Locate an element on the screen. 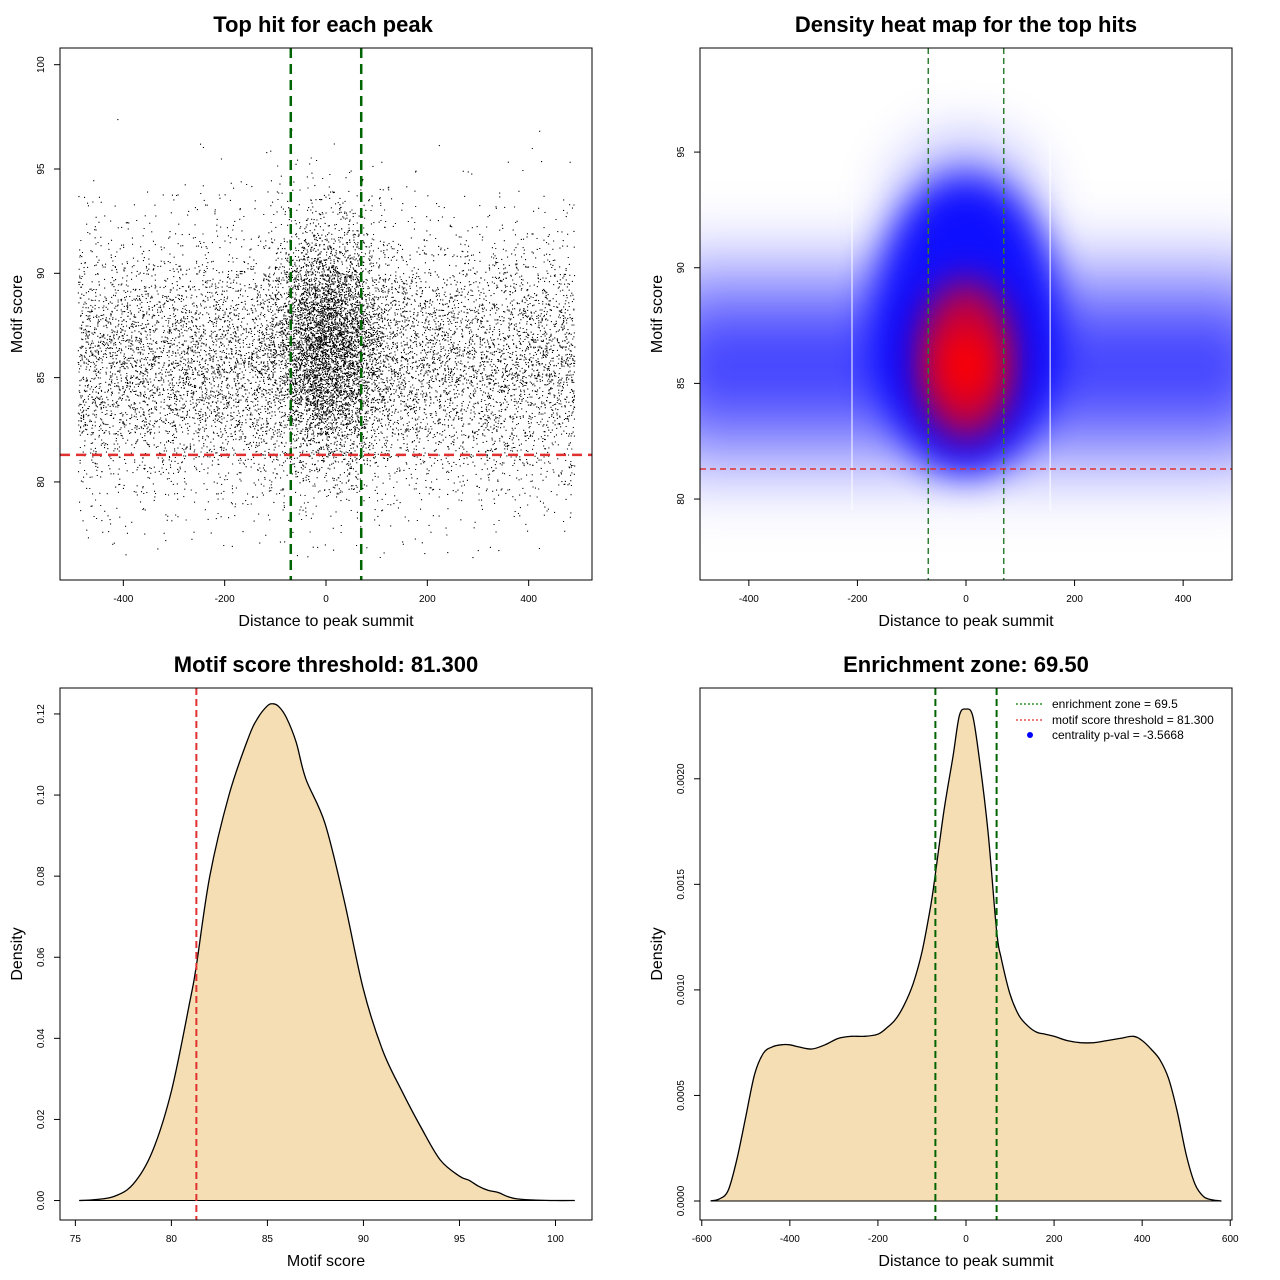 The image size is (1280, 1280). scatter-x-tick-label: -400 is located at coordinates (123, 599).